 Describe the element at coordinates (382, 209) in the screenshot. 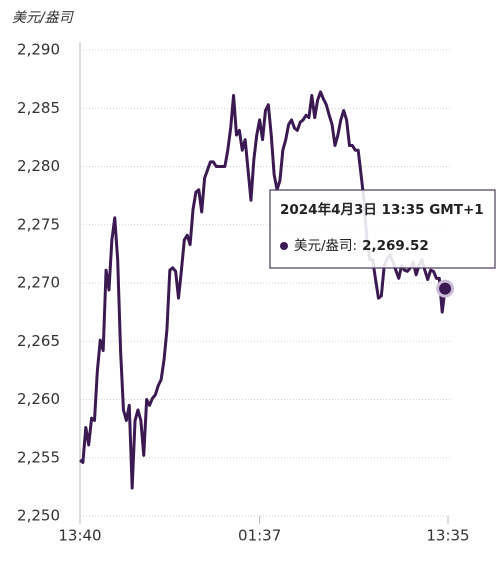

I see `tooltip-title: 2024年4月3日 13:35 GMT+1` at that location.